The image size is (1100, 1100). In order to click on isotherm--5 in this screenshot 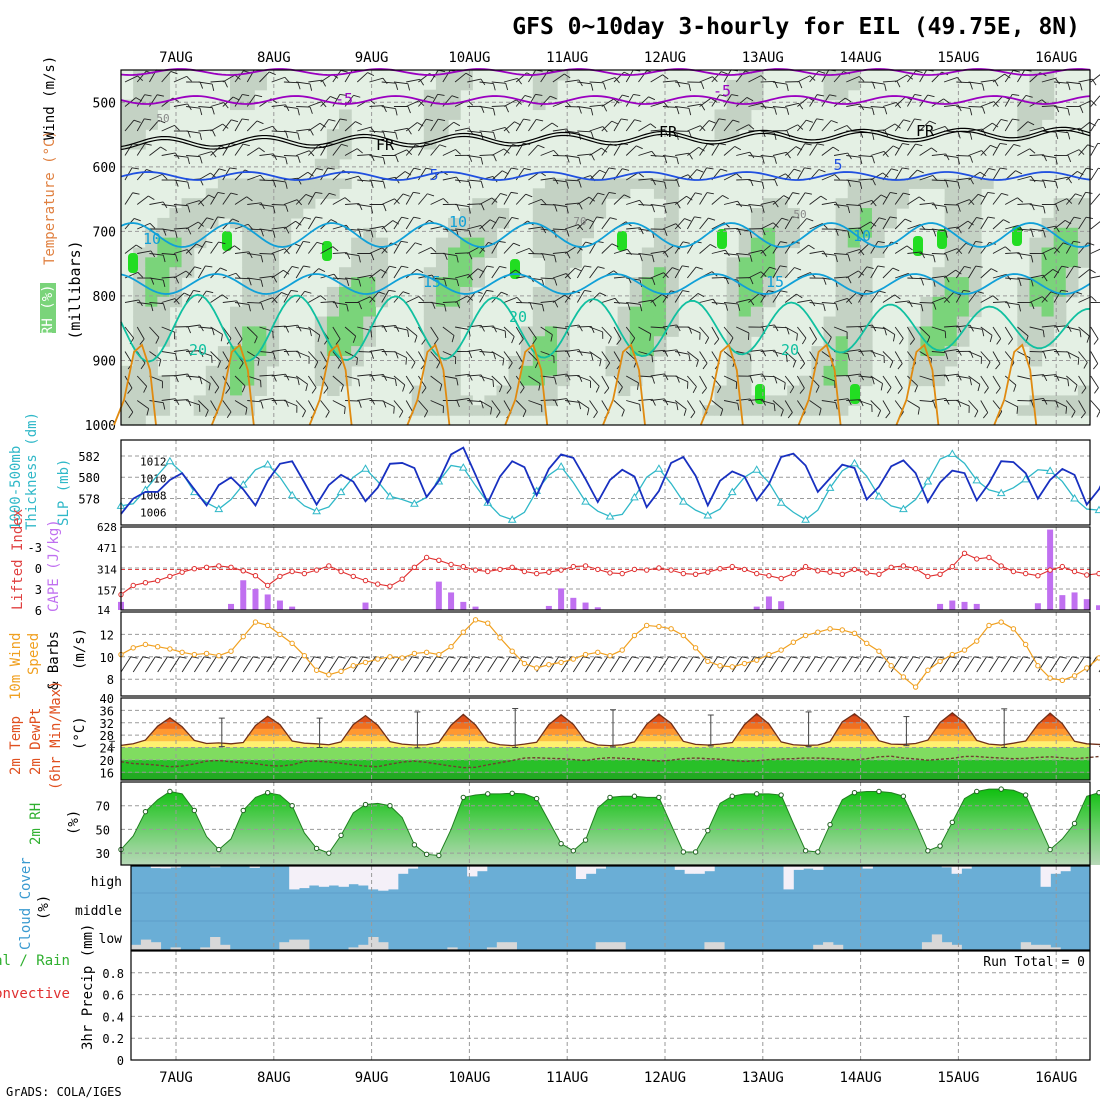, I will do `click(605, 100)`.